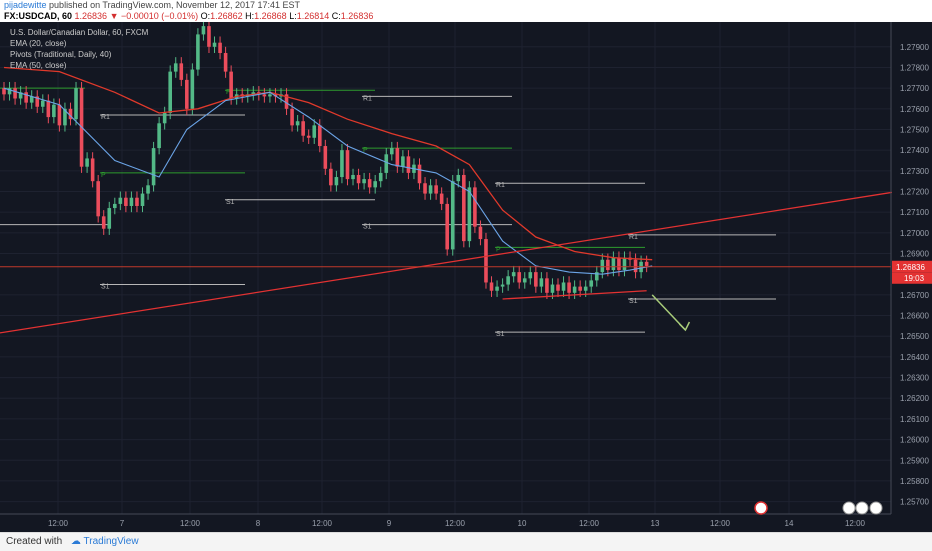 The image size is (932, 551). I want to click on current-price-tag, so click(912, 266).